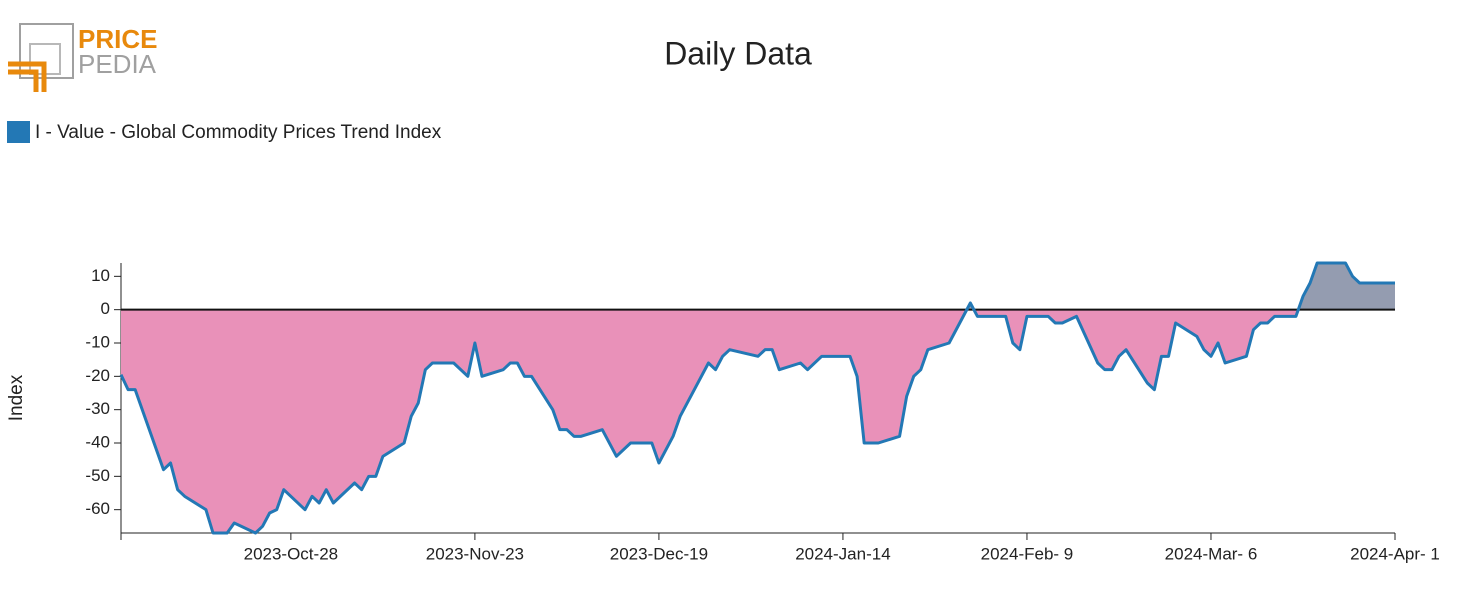 The width and height of the screenshot is (1477, 615). What do you see at coordinates (105, 308) in the screenshot?
I see `y-tick-label: 0` at bounding box center [105, 308].